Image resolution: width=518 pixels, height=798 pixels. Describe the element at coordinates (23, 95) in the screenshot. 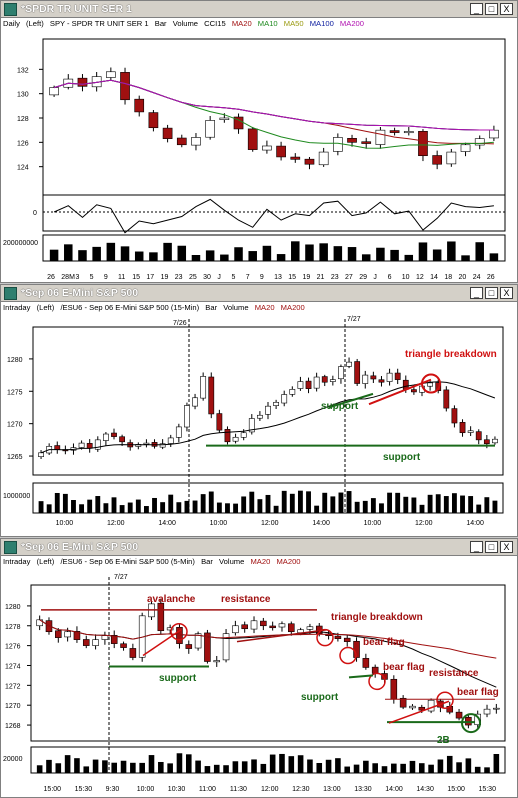

I see `y-tick-label: 130` at that location.